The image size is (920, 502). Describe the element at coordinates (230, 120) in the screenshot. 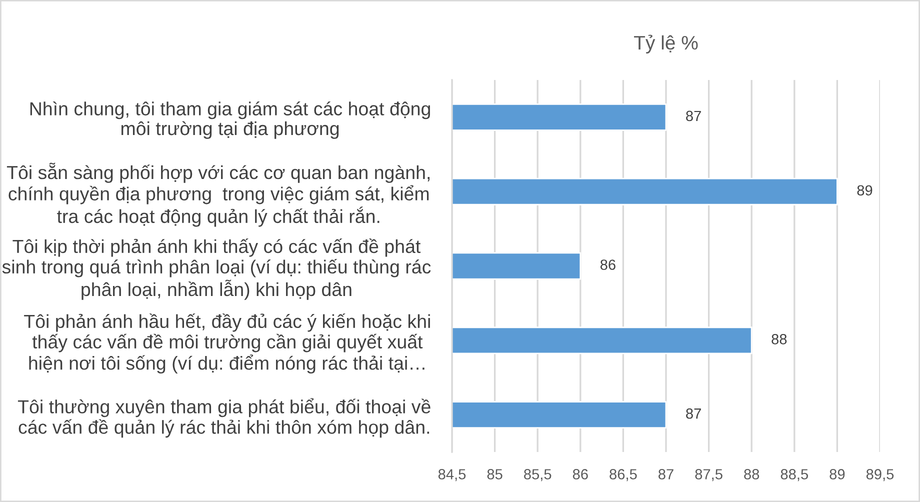

I see `y-tick-label: Nhìn chung, tôi tham gia giám sát các hoạt động môi trường tại địa phương` at that location.